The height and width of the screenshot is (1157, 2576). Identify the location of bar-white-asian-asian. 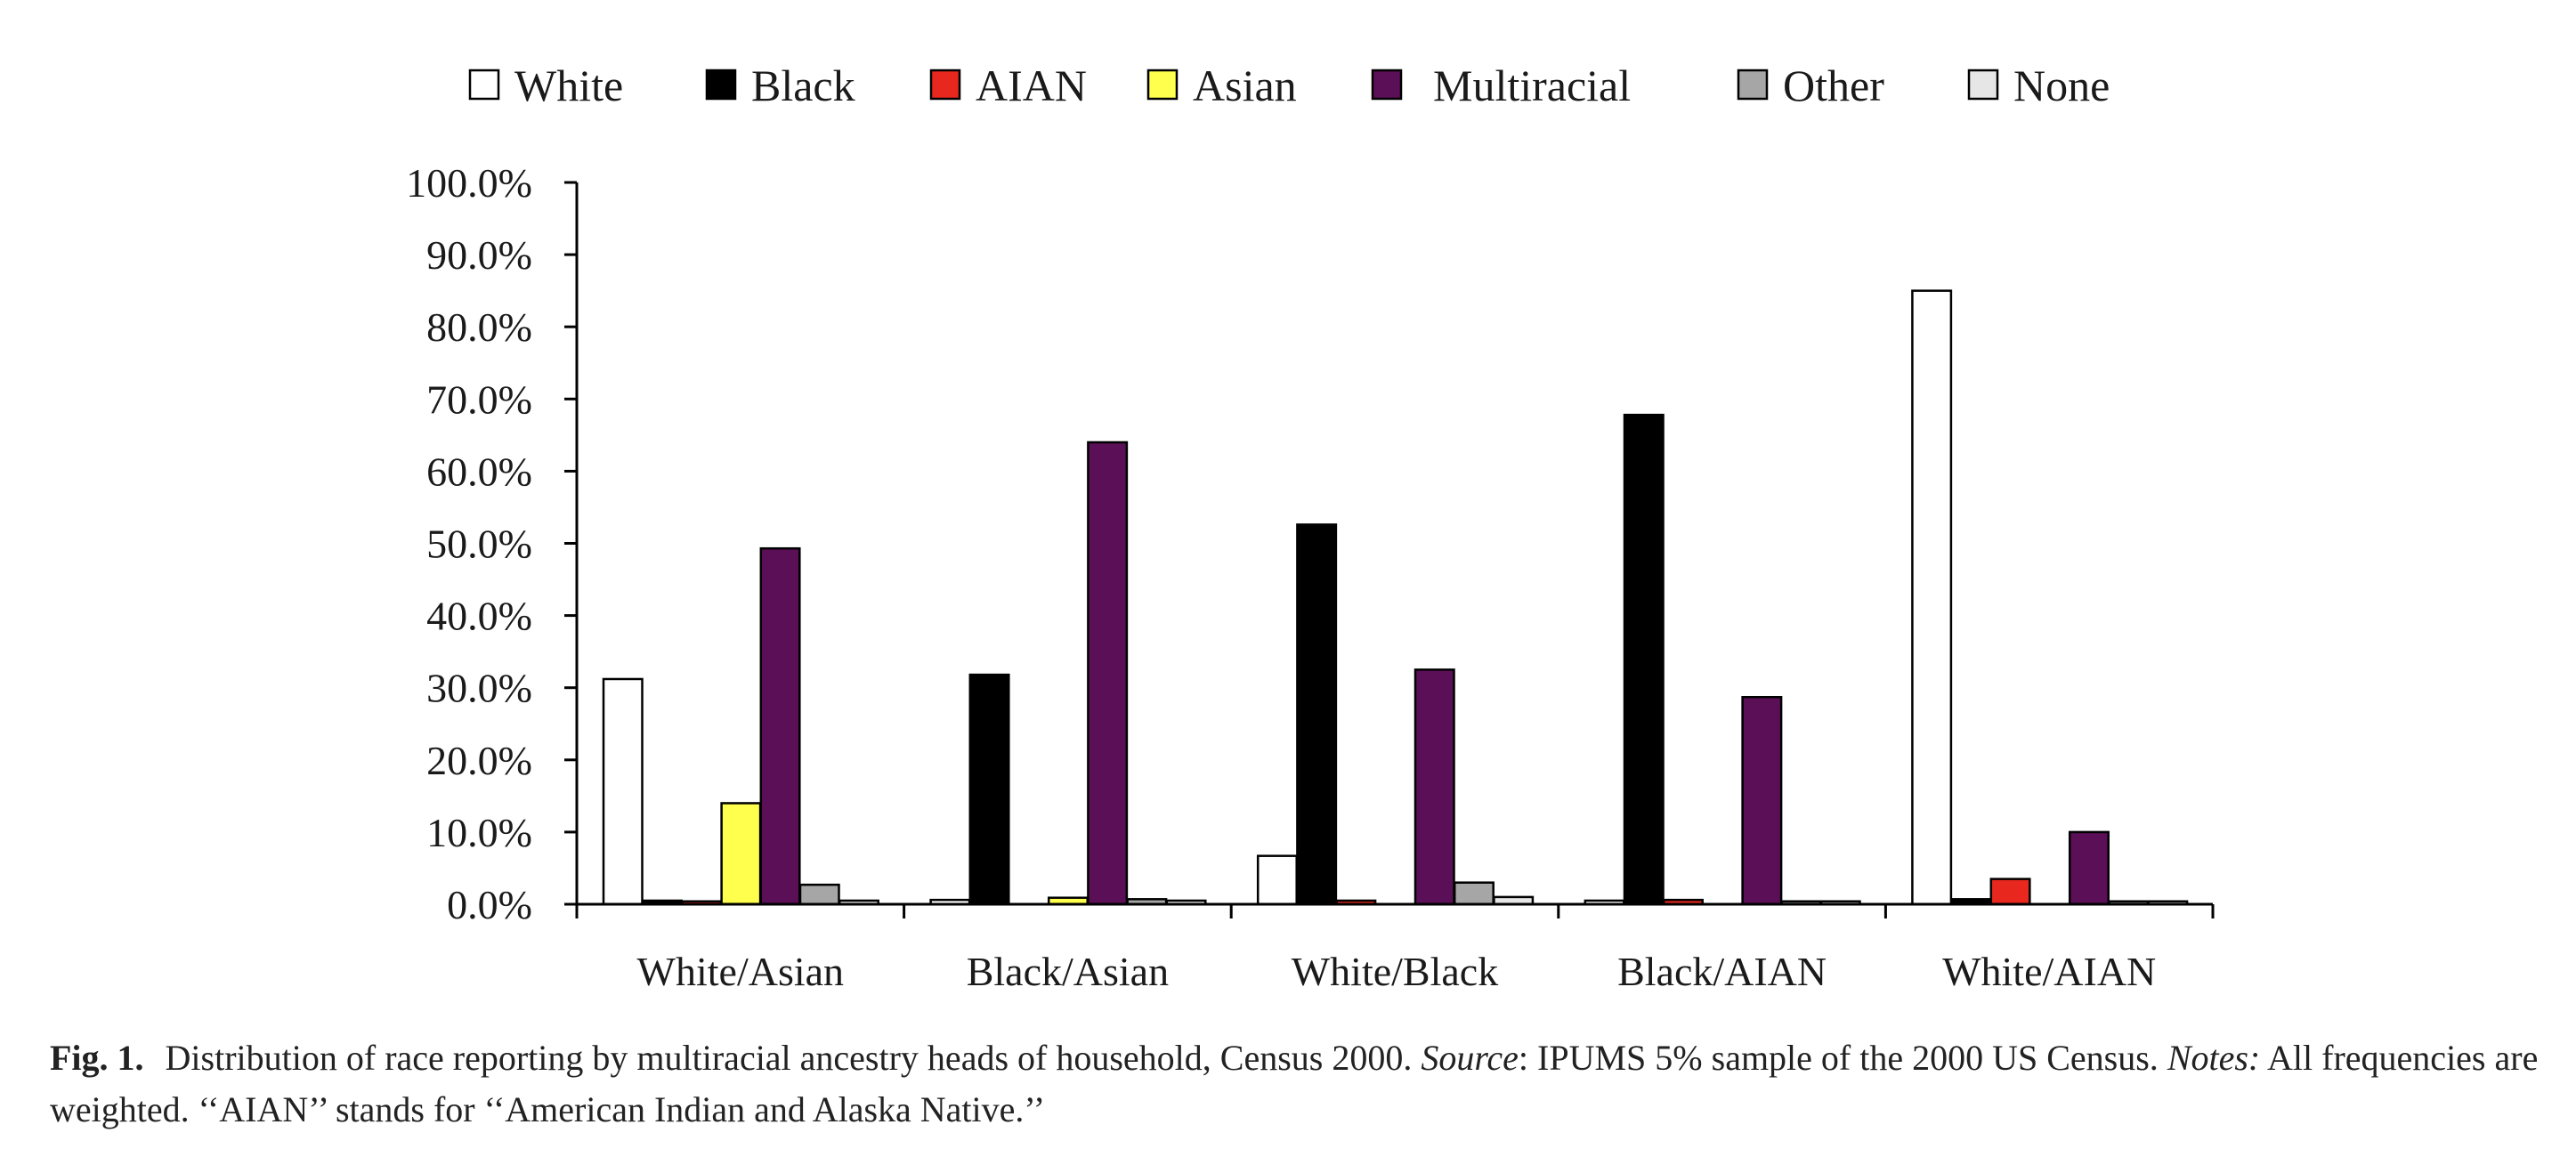
(741, 854).